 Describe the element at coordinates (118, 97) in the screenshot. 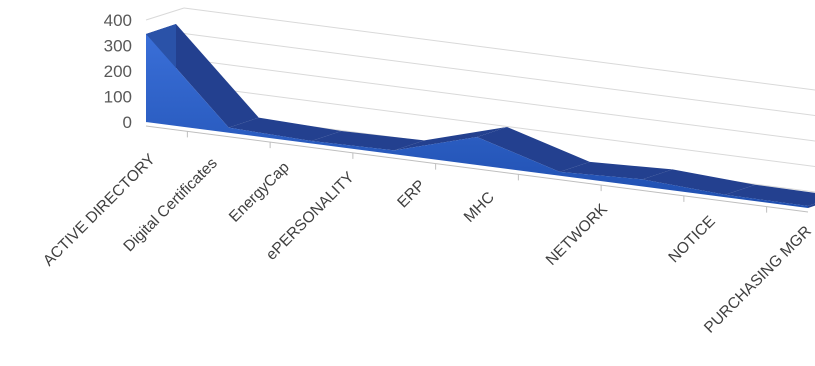

I see `y-tick-label: 100` at that location.